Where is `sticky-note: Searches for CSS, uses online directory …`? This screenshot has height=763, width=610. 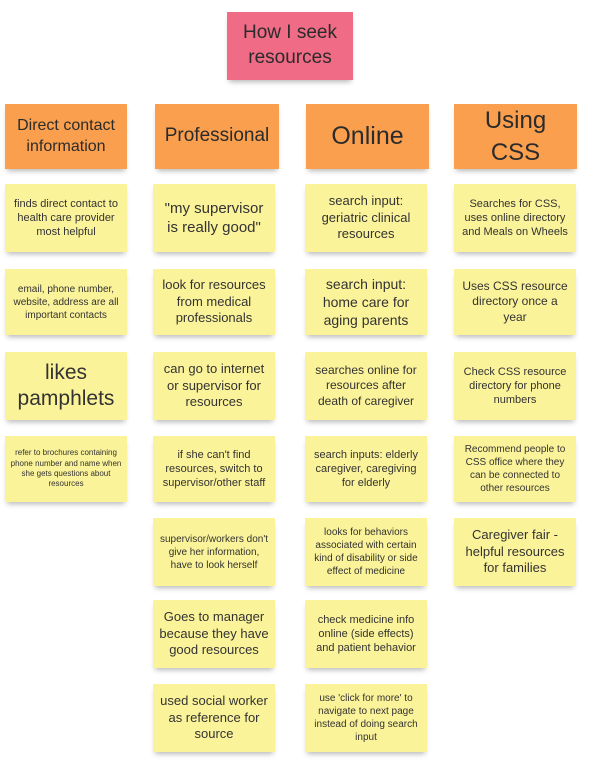 sticky-note: Searches for CSS, uses online directory … is located at coordinates (515, 218).